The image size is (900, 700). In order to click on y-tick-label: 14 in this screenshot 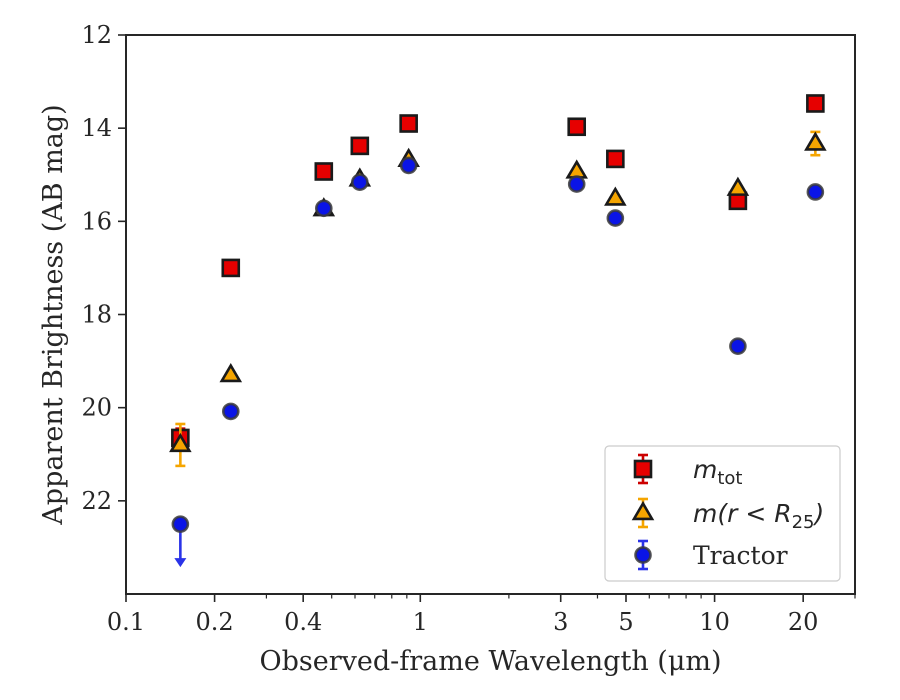, I will do `click(96, 128)`.